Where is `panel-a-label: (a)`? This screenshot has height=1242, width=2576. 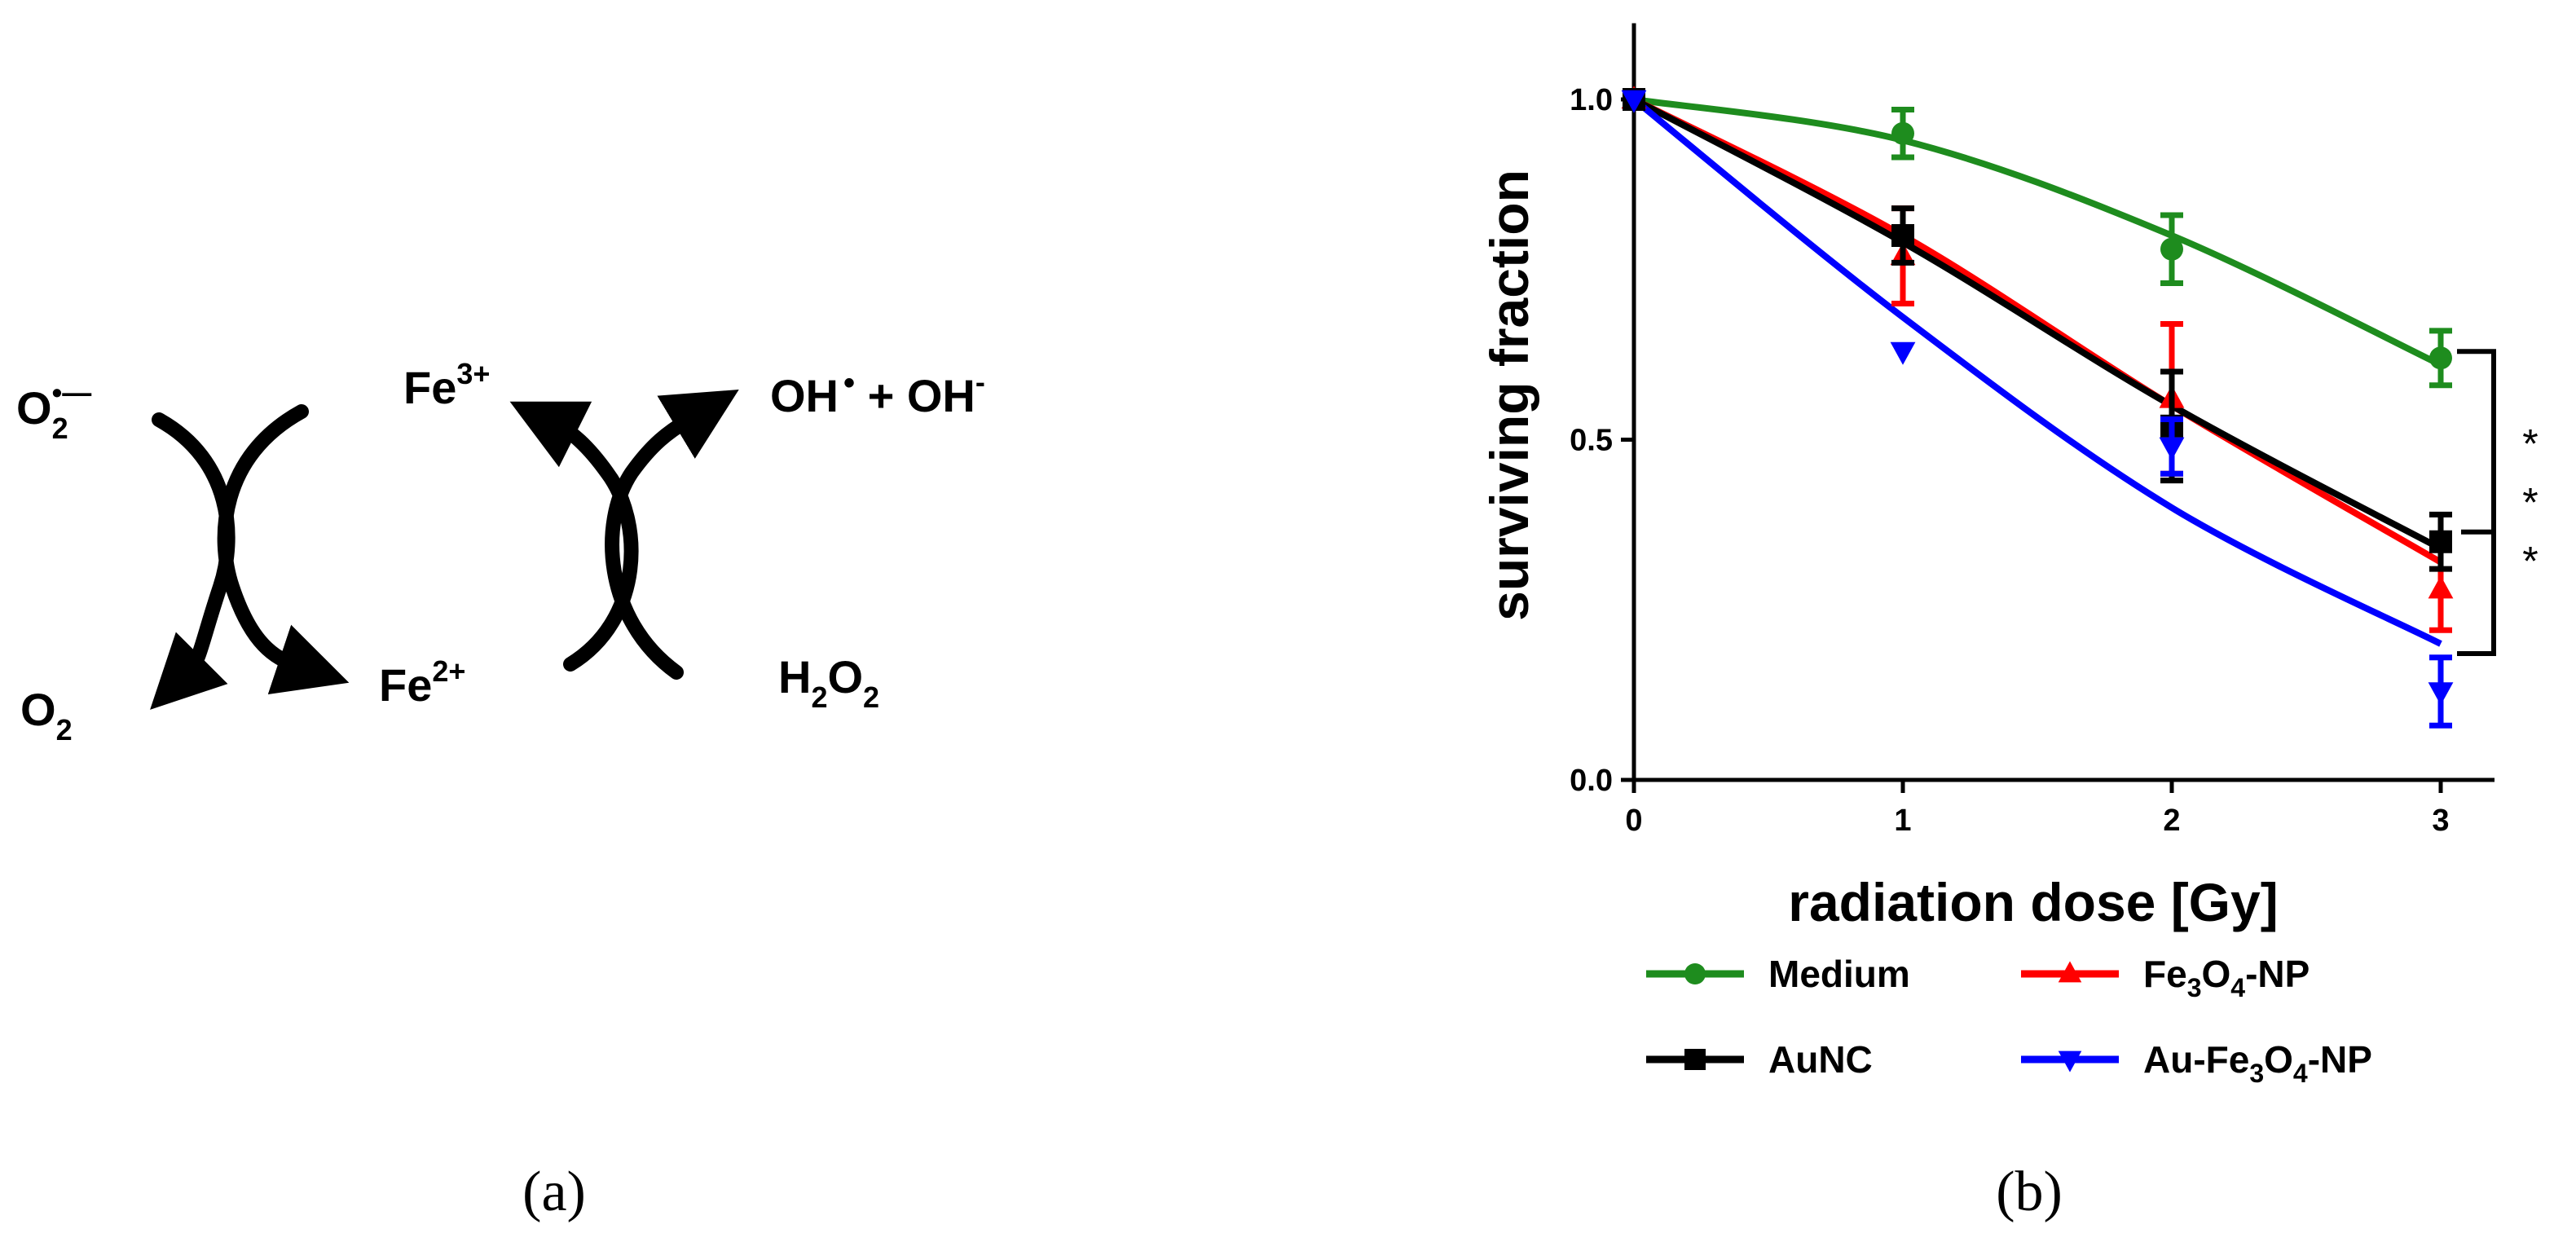 panel-a-label: (a) is located at coordinates (554, 1192).